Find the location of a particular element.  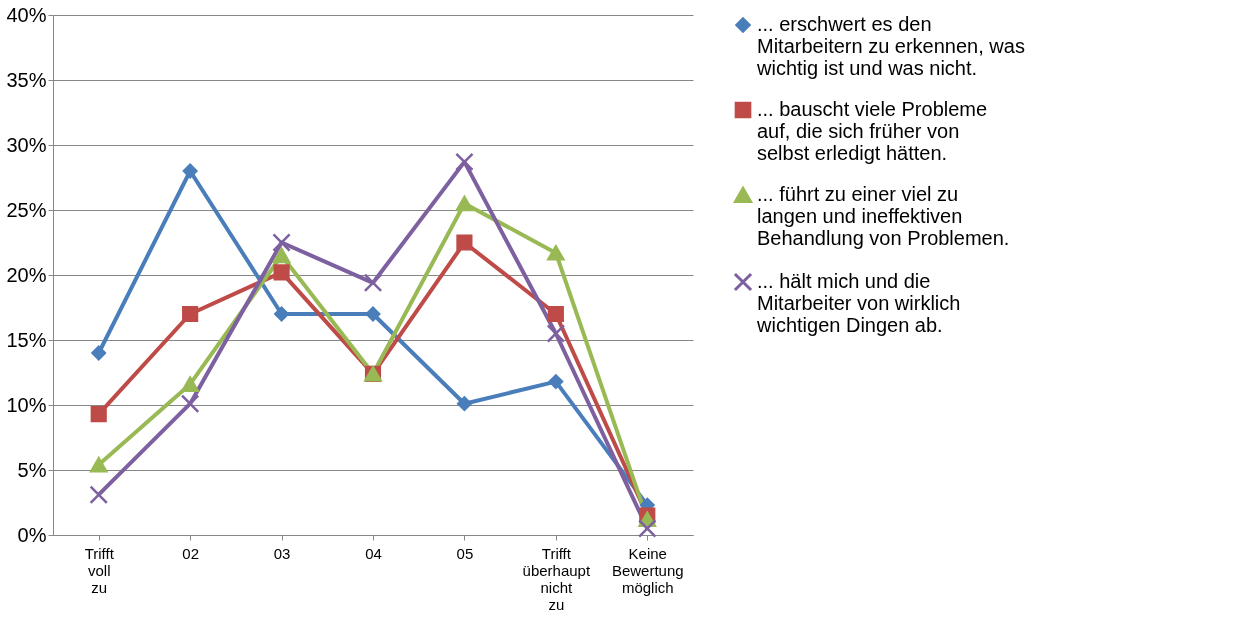

legend-label: ... hält mich und die Mitarbeiter von wirklich wichtigen Dingen ab. is located at coordinates (858, 303).